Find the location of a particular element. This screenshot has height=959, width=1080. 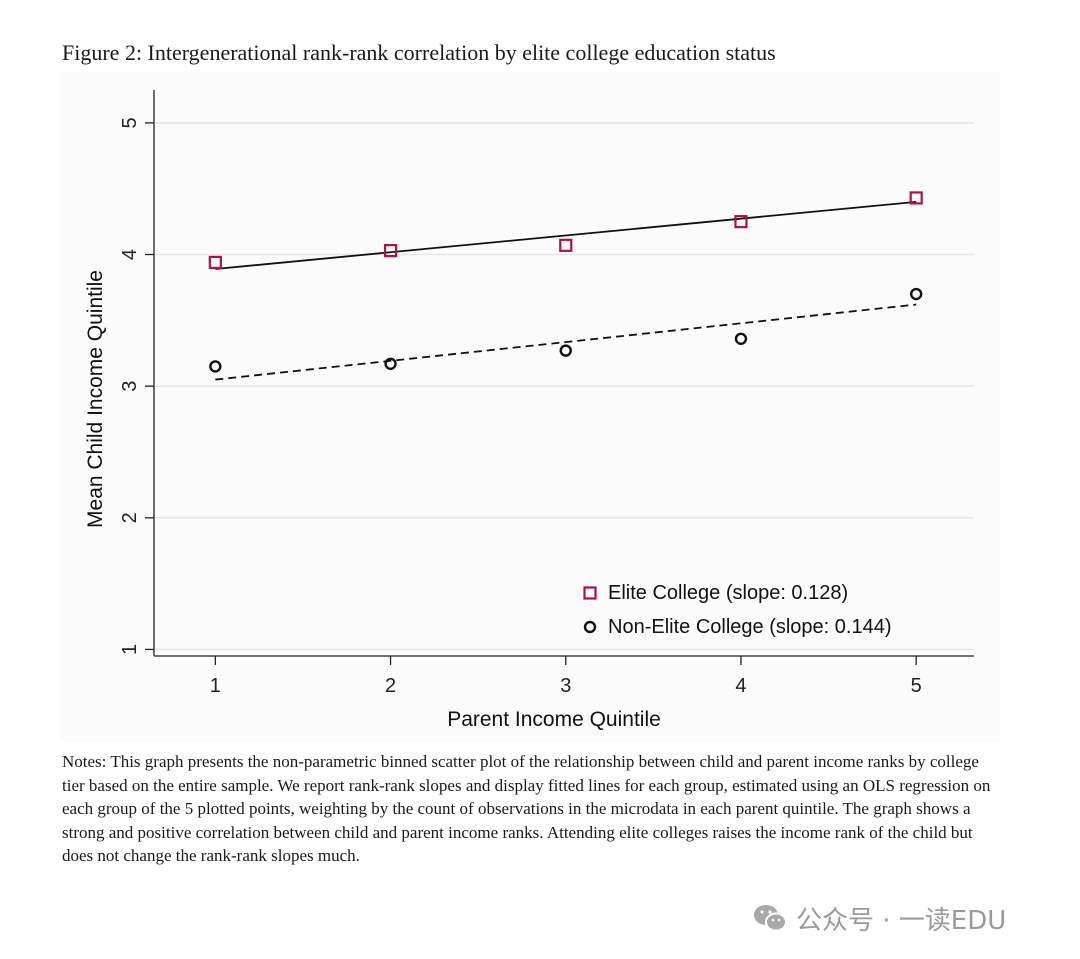

y-tick-label: 2 is located at coordinates (130, 517).